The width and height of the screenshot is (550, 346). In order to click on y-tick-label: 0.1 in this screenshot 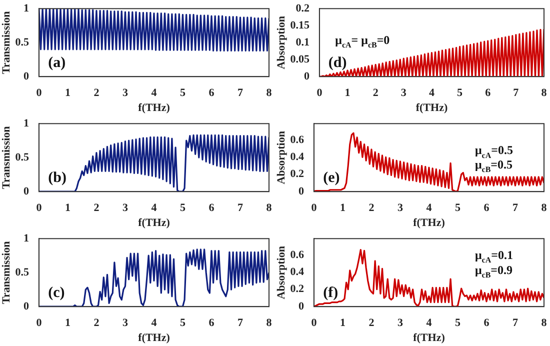, I will do `click(303, 42)`.